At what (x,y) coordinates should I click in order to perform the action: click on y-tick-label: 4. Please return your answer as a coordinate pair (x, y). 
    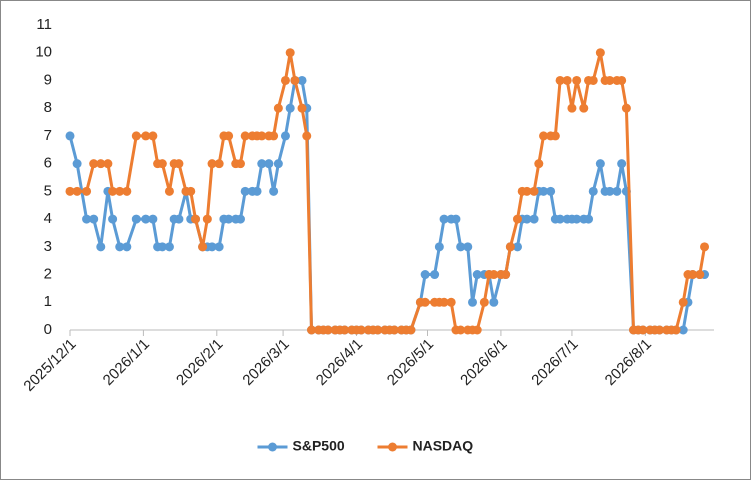
    Looking at the image, I should click on (48, 218).